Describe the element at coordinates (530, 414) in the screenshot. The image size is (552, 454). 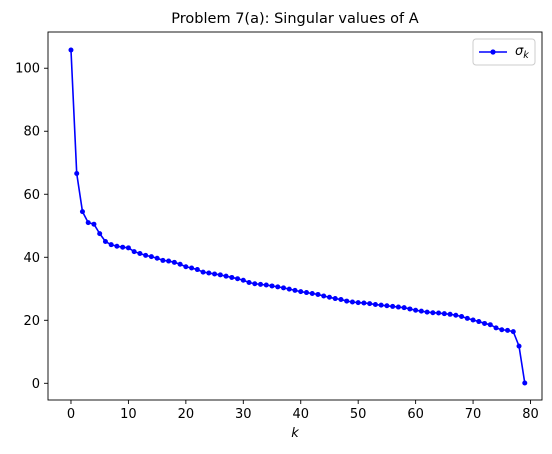
I see `x-tick-label: 80` at that location.